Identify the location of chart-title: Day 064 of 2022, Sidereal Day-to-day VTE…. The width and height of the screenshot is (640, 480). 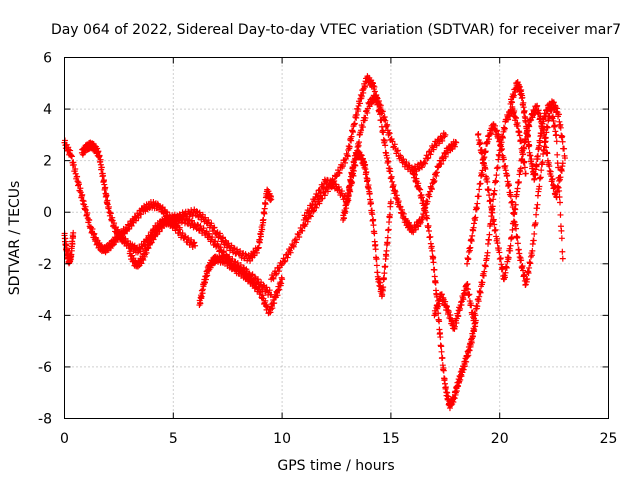
(336, 30).